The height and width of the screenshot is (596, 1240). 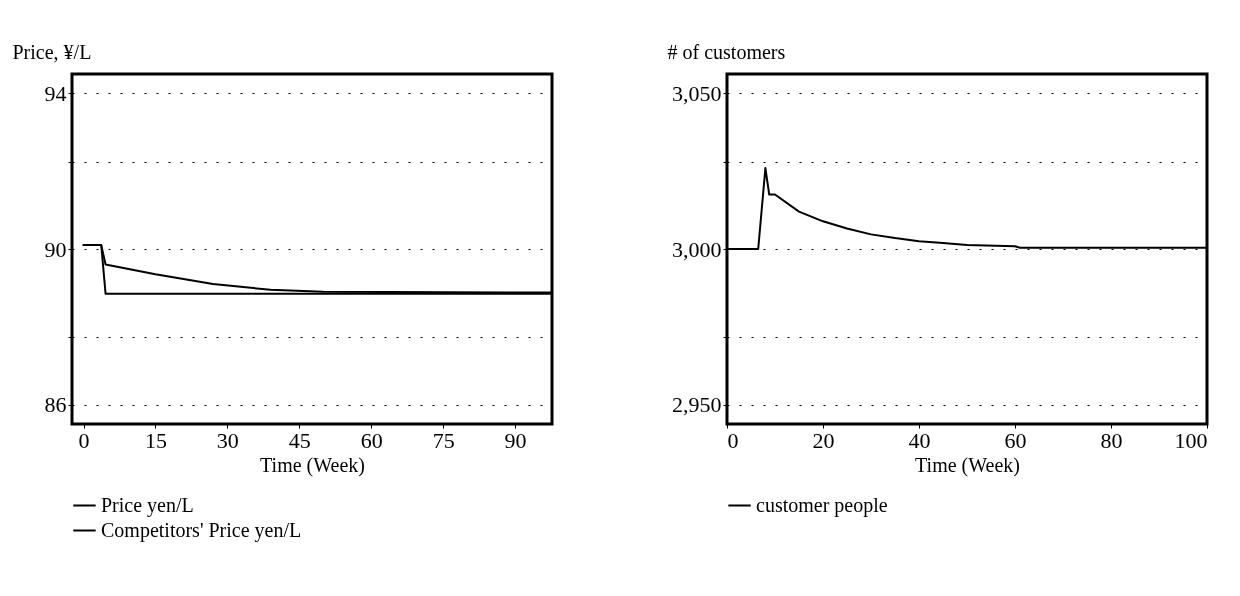 What do you see at coordinates (201, 530) in the screenshot?
I see `legend-label: Competitors' Price yen/L` at bounding box center [201, 530].